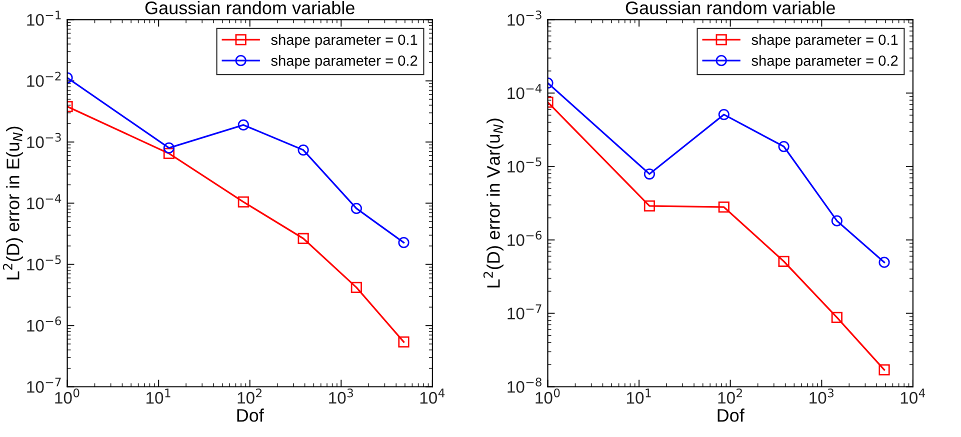 The image size is (961, 437). Describe the element at coordinates (44, 18) in the screenshot. I see `y-tick-label: 10$^{−1}$` at that location.